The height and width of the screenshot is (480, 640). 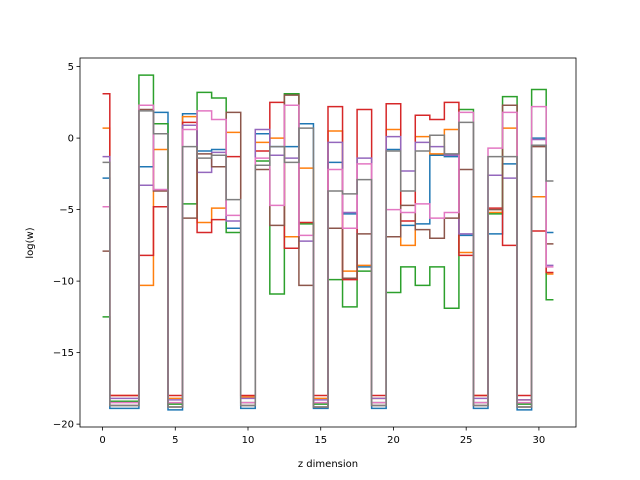 What do you see at coordinates (328, 464) in the screenshot?
I see `x-axis-label: z dimension` at bounding box center [328, 464].